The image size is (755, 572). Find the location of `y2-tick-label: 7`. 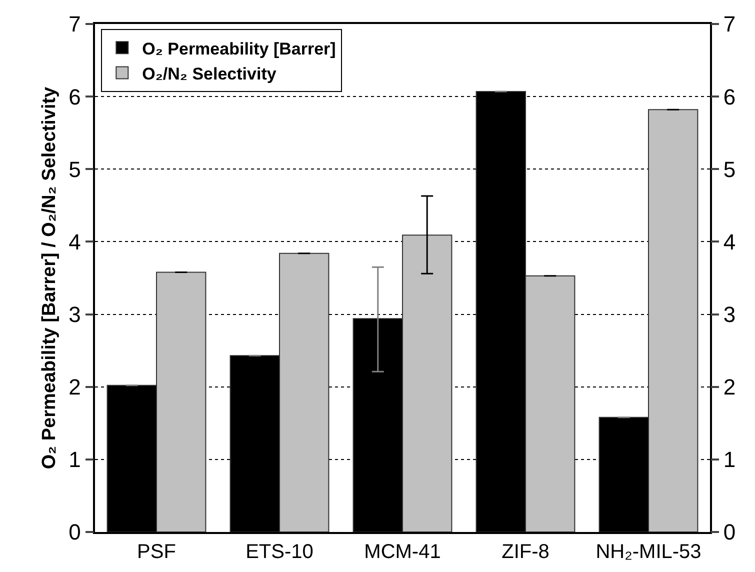

y2-tick-label: 7 is located at coordinates (729, 24).